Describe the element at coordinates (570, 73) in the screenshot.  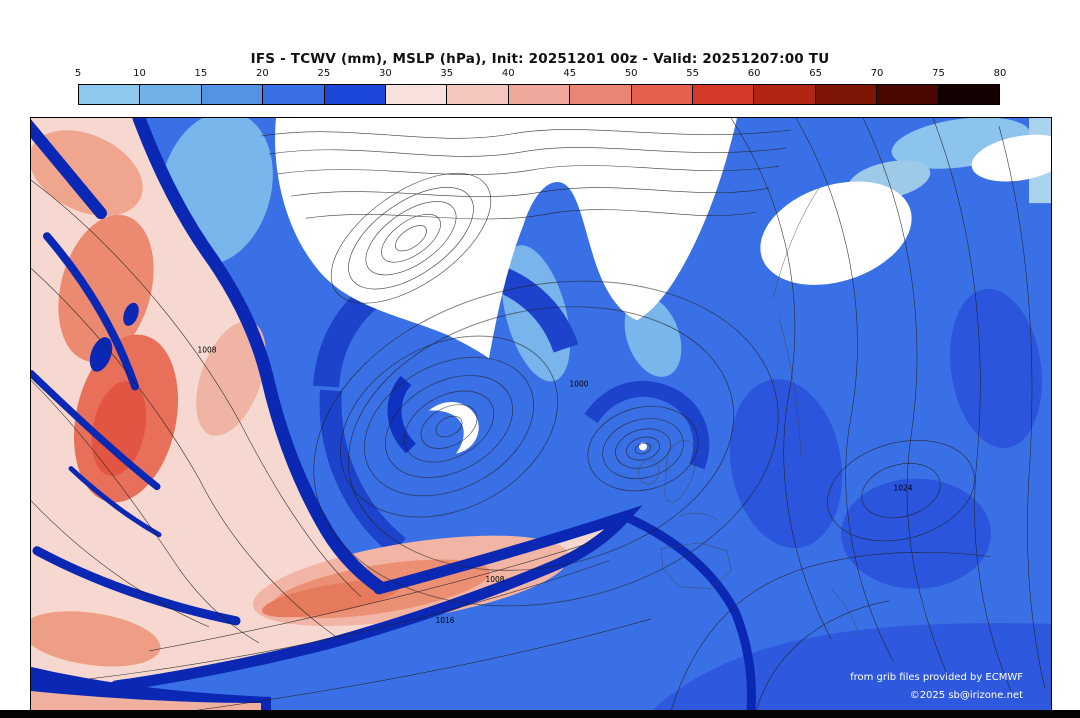
I see `colorbar-tick: 45` at that location.